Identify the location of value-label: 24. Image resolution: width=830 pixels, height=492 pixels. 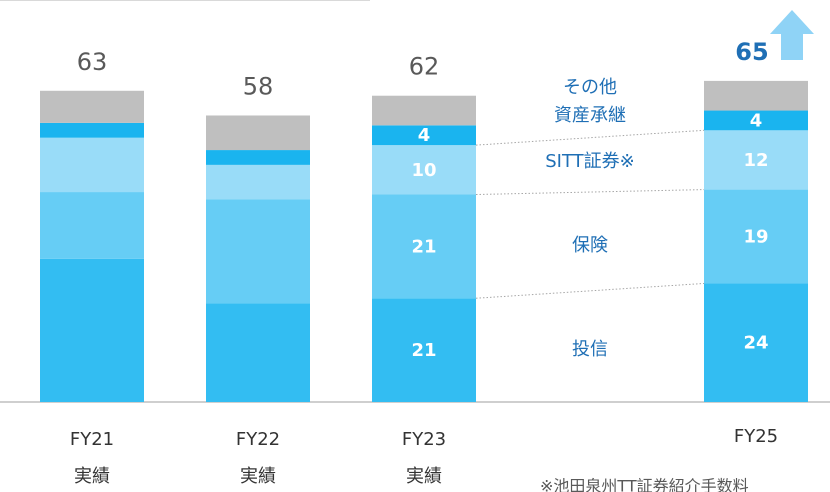
(755, 343).